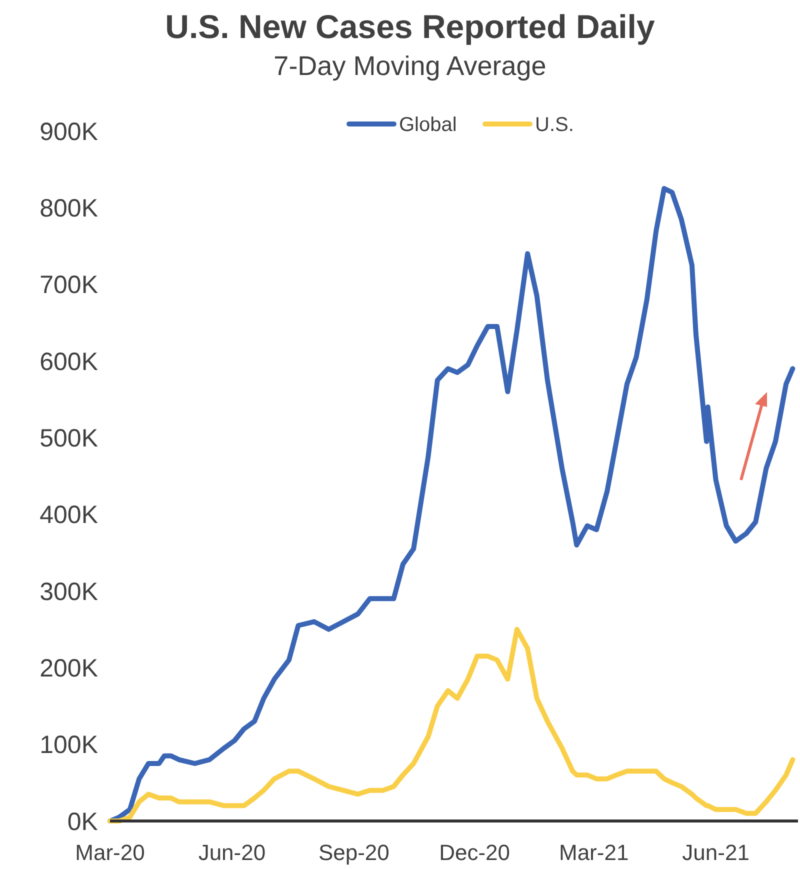 This screenshot has height=869, width=800. Describe the element at coordinates (69, 285) in the screenshot. I see `y-tick-label: 700K` at that location.